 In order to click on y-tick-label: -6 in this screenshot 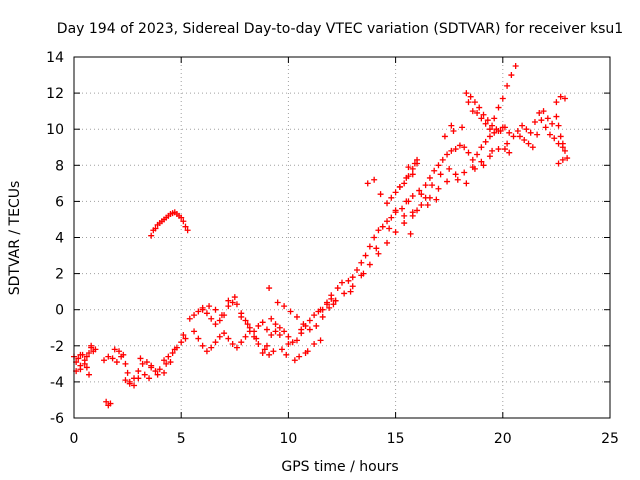, I will do `click(57, 419)`.